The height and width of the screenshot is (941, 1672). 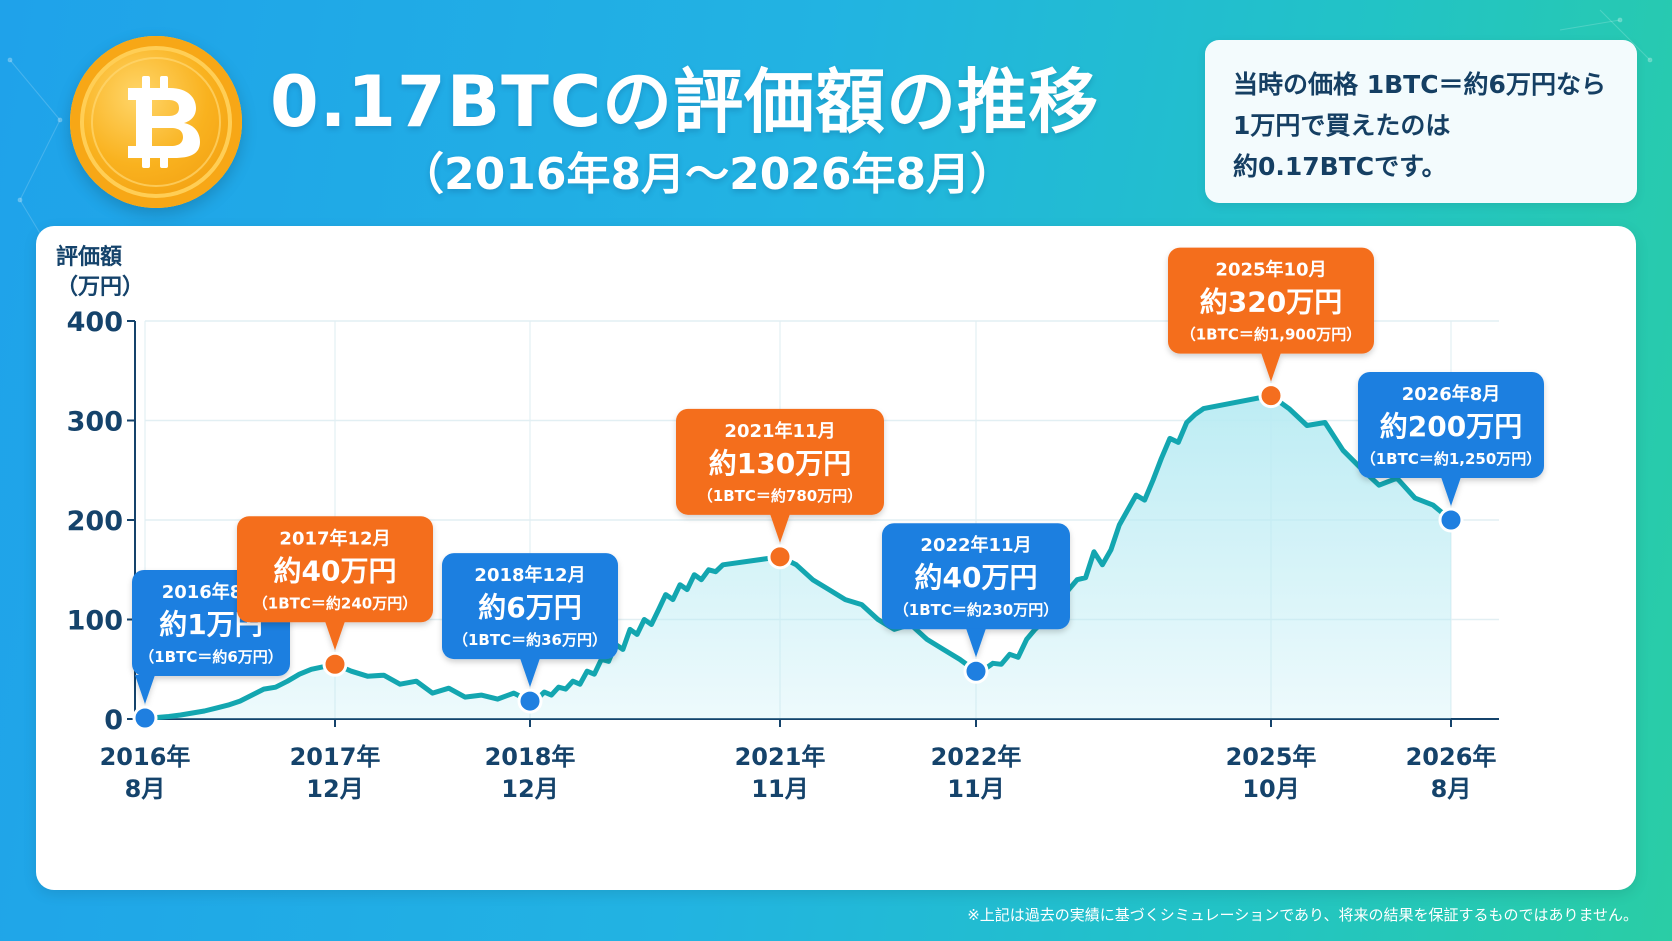 I want to click on callout-value: 約6万円, so click(x=529, y=607).